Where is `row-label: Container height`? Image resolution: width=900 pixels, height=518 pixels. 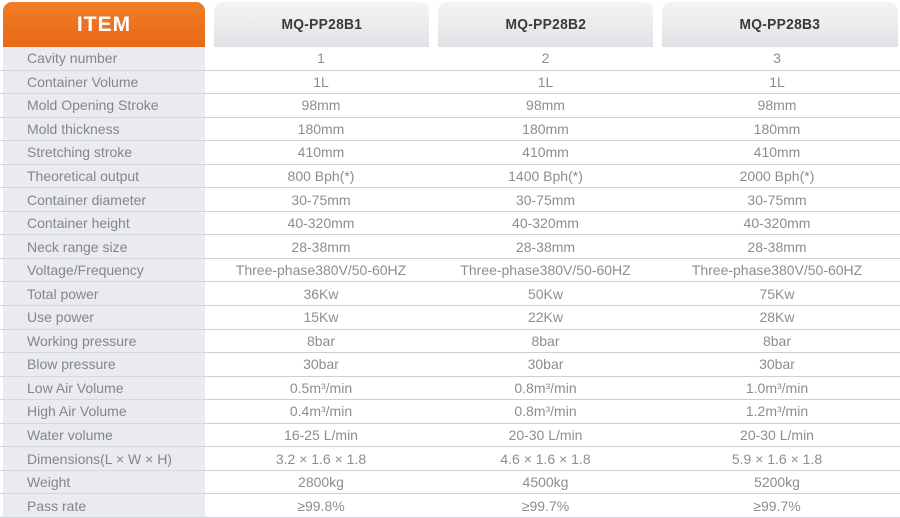 row-label: Container height is located at coordinates (104, 223).